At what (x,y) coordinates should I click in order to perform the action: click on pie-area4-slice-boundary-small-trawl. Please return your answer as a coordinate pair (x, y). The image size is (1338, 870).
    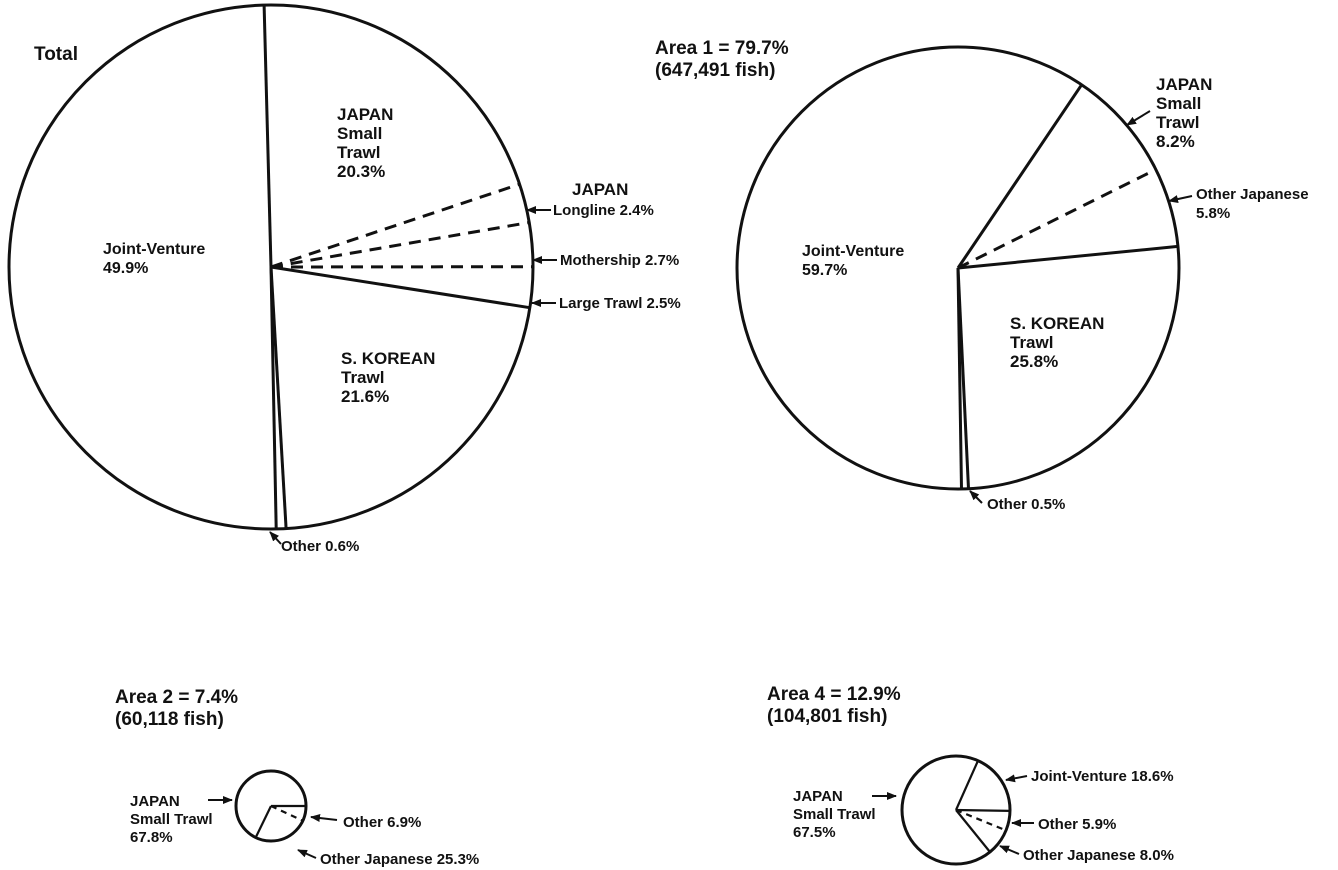
    Looking at the image, I should click on (973, 831).